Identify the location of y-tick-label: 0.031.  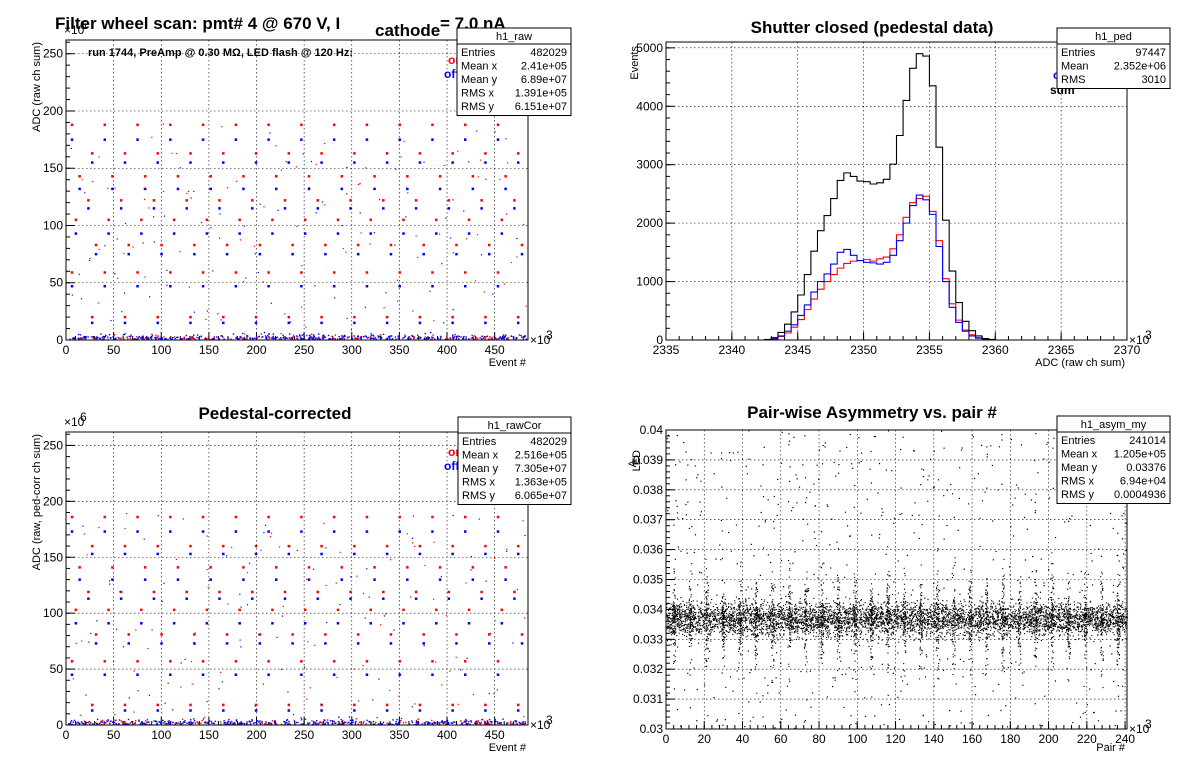
(648, 699).